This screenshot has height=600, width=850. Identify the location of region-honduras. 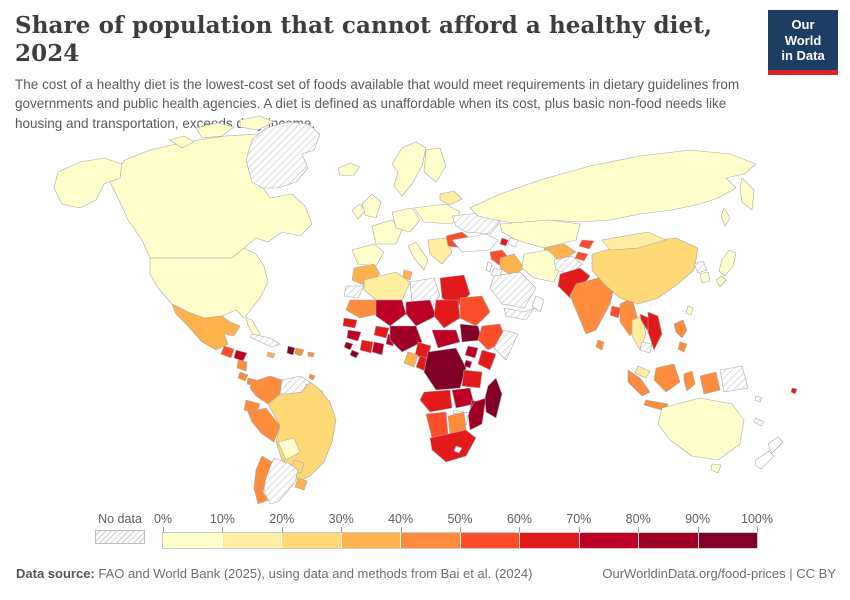
(240, 355).